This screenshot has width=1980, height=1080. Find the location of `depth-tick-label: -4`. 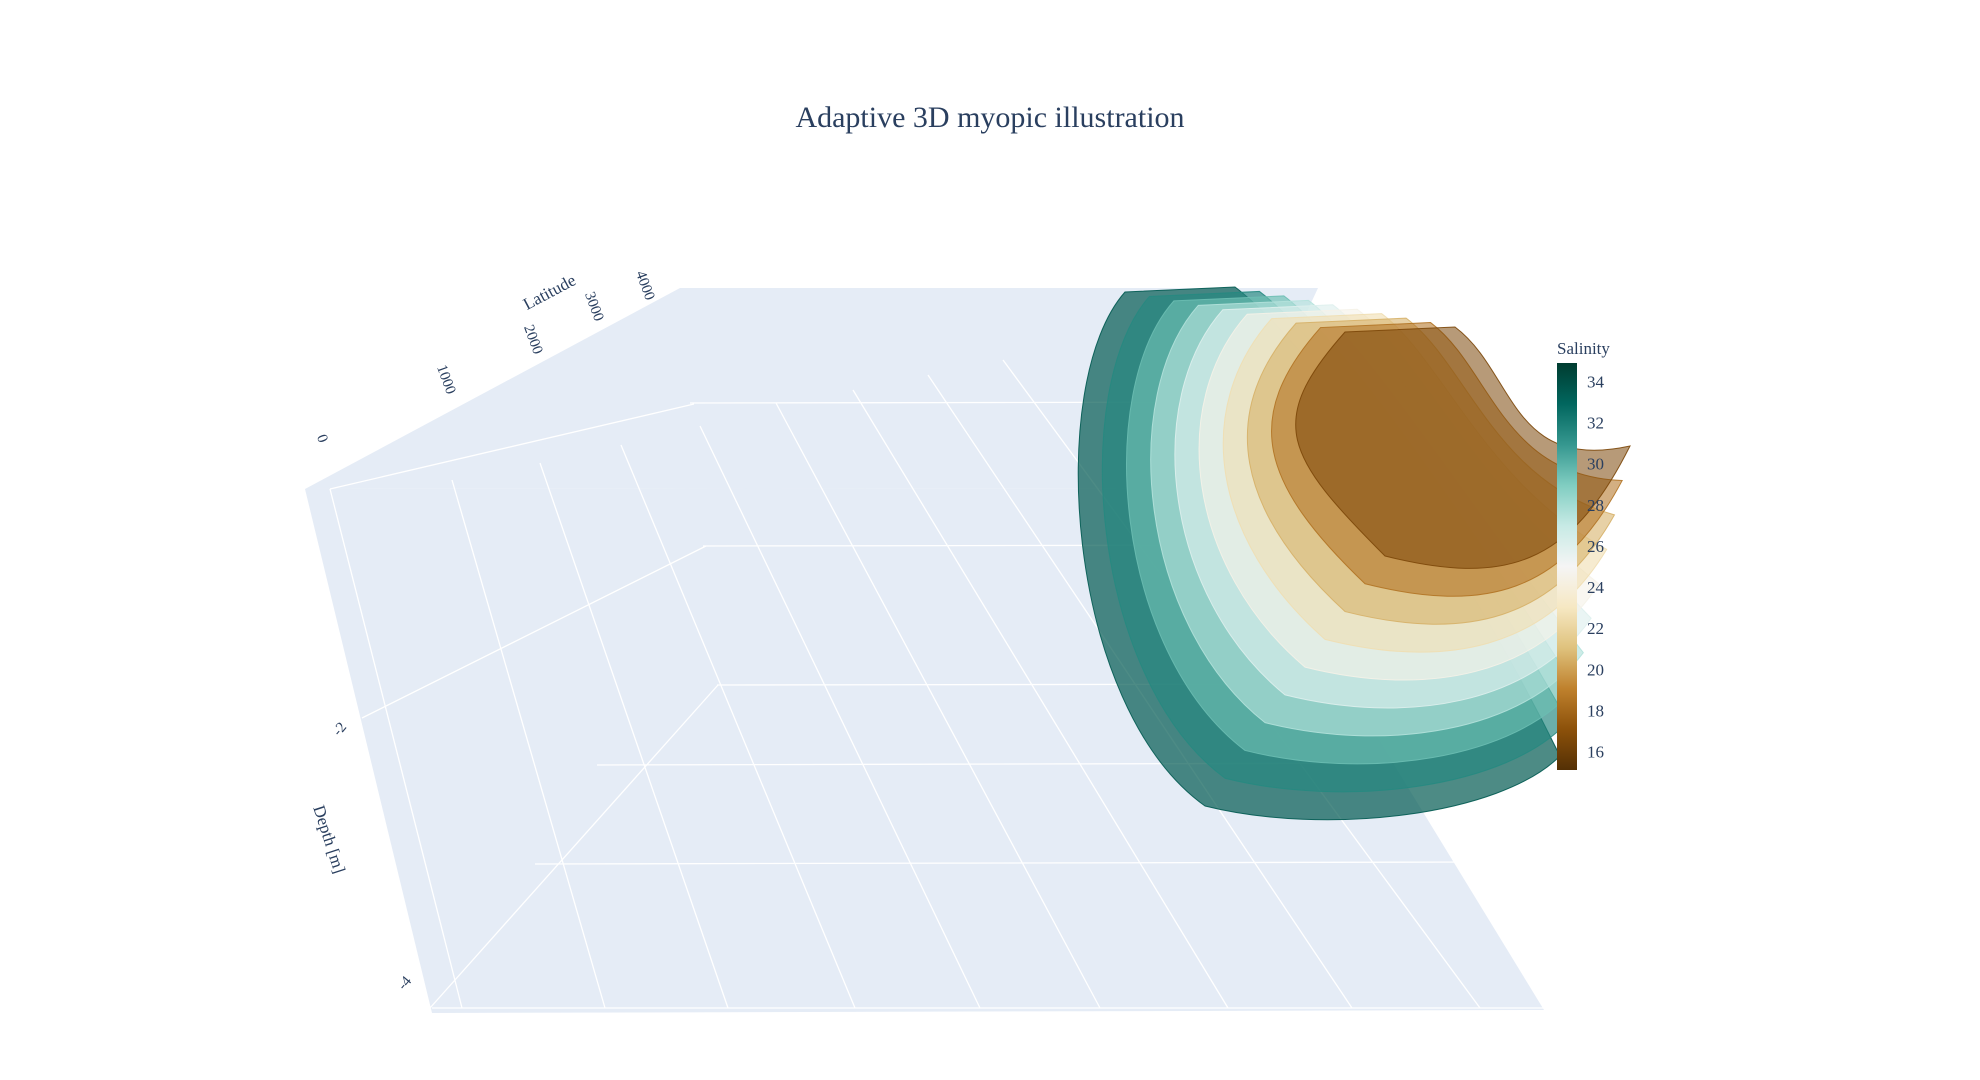

depth-tick-label: -4 is located at coordinates (405, 983).